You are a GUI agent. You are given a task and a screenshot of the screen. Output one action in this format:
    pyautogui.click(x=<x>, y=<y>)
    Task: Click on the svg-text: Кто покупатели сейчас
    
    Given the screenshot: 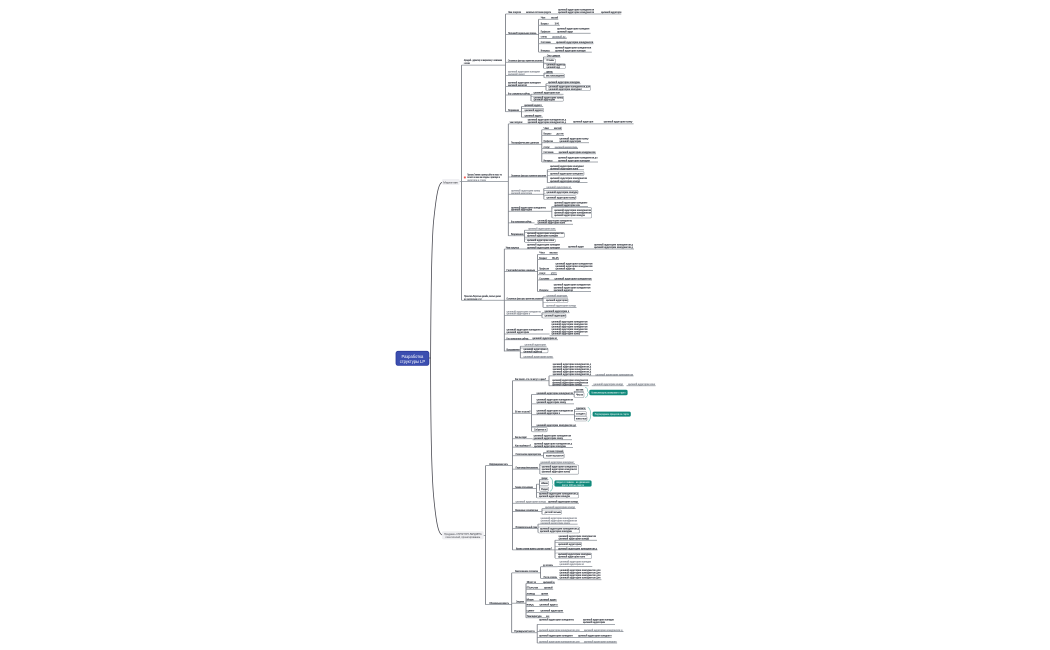 What is the action you would take?
    pyautogui.click(x=521, y=221)
    